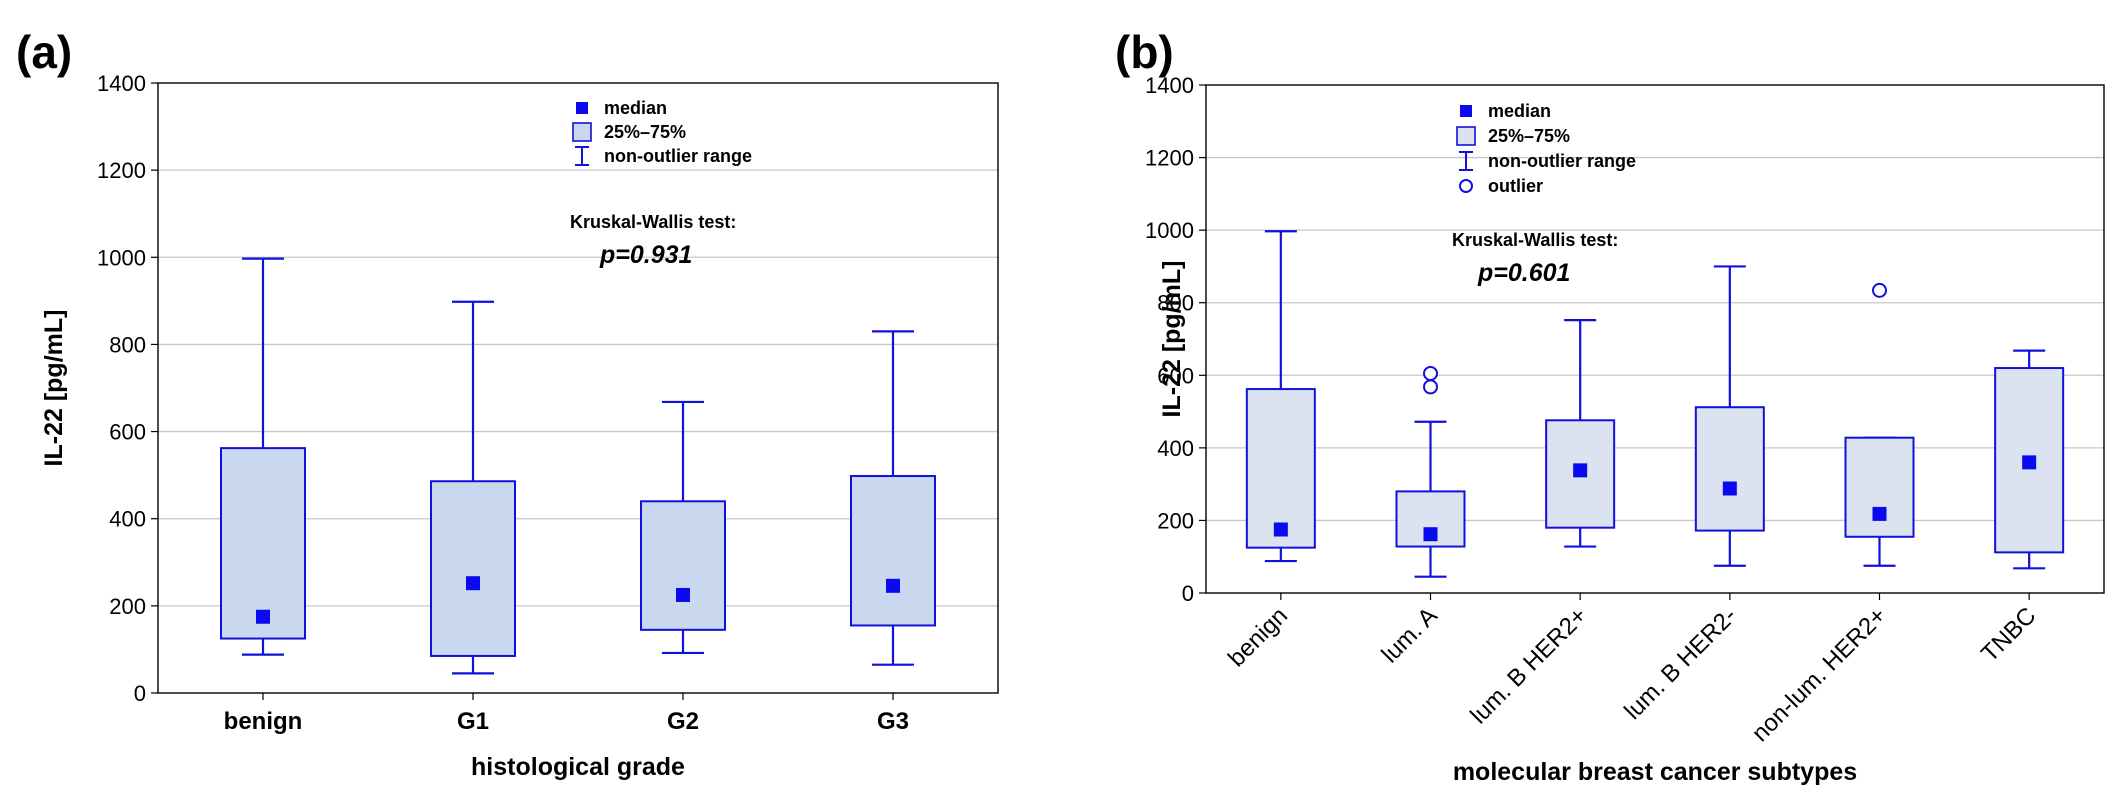 Image resolution: width=2119 pixels, height=794 pixels. Describe the element at coordinates (645, 255) in the screenshot. I see `p-value: p=0.931` at that location.